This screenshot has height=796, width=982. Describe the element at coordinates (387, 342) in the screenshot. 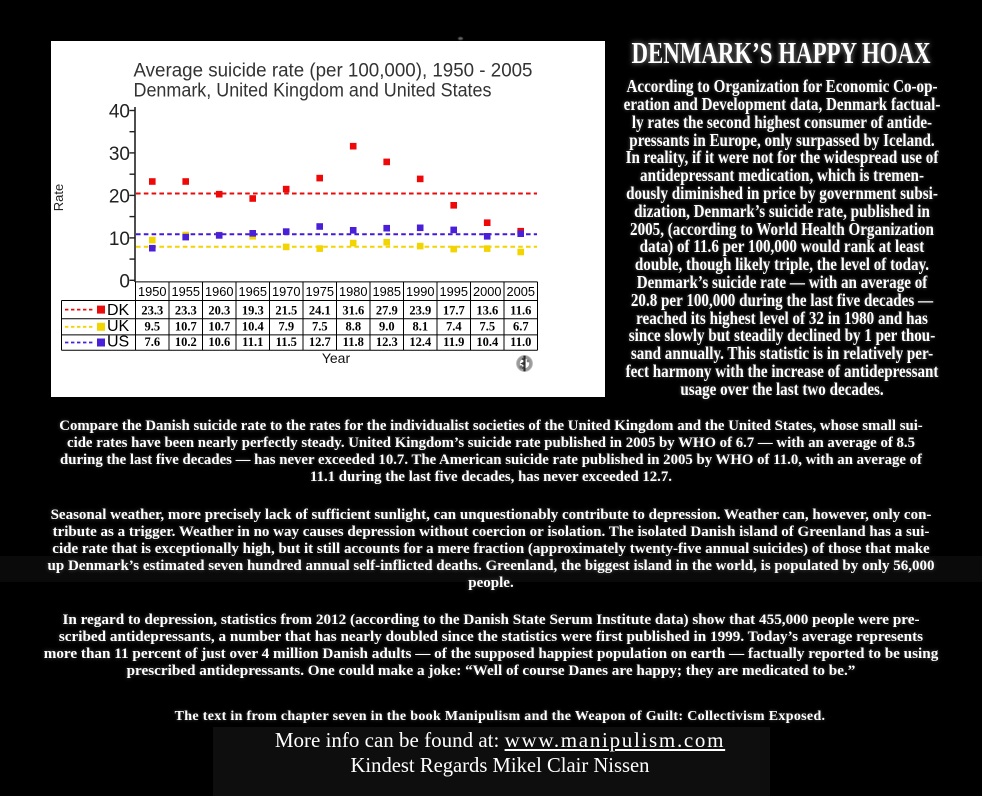

I see `svg-text: 12.3` at that location.